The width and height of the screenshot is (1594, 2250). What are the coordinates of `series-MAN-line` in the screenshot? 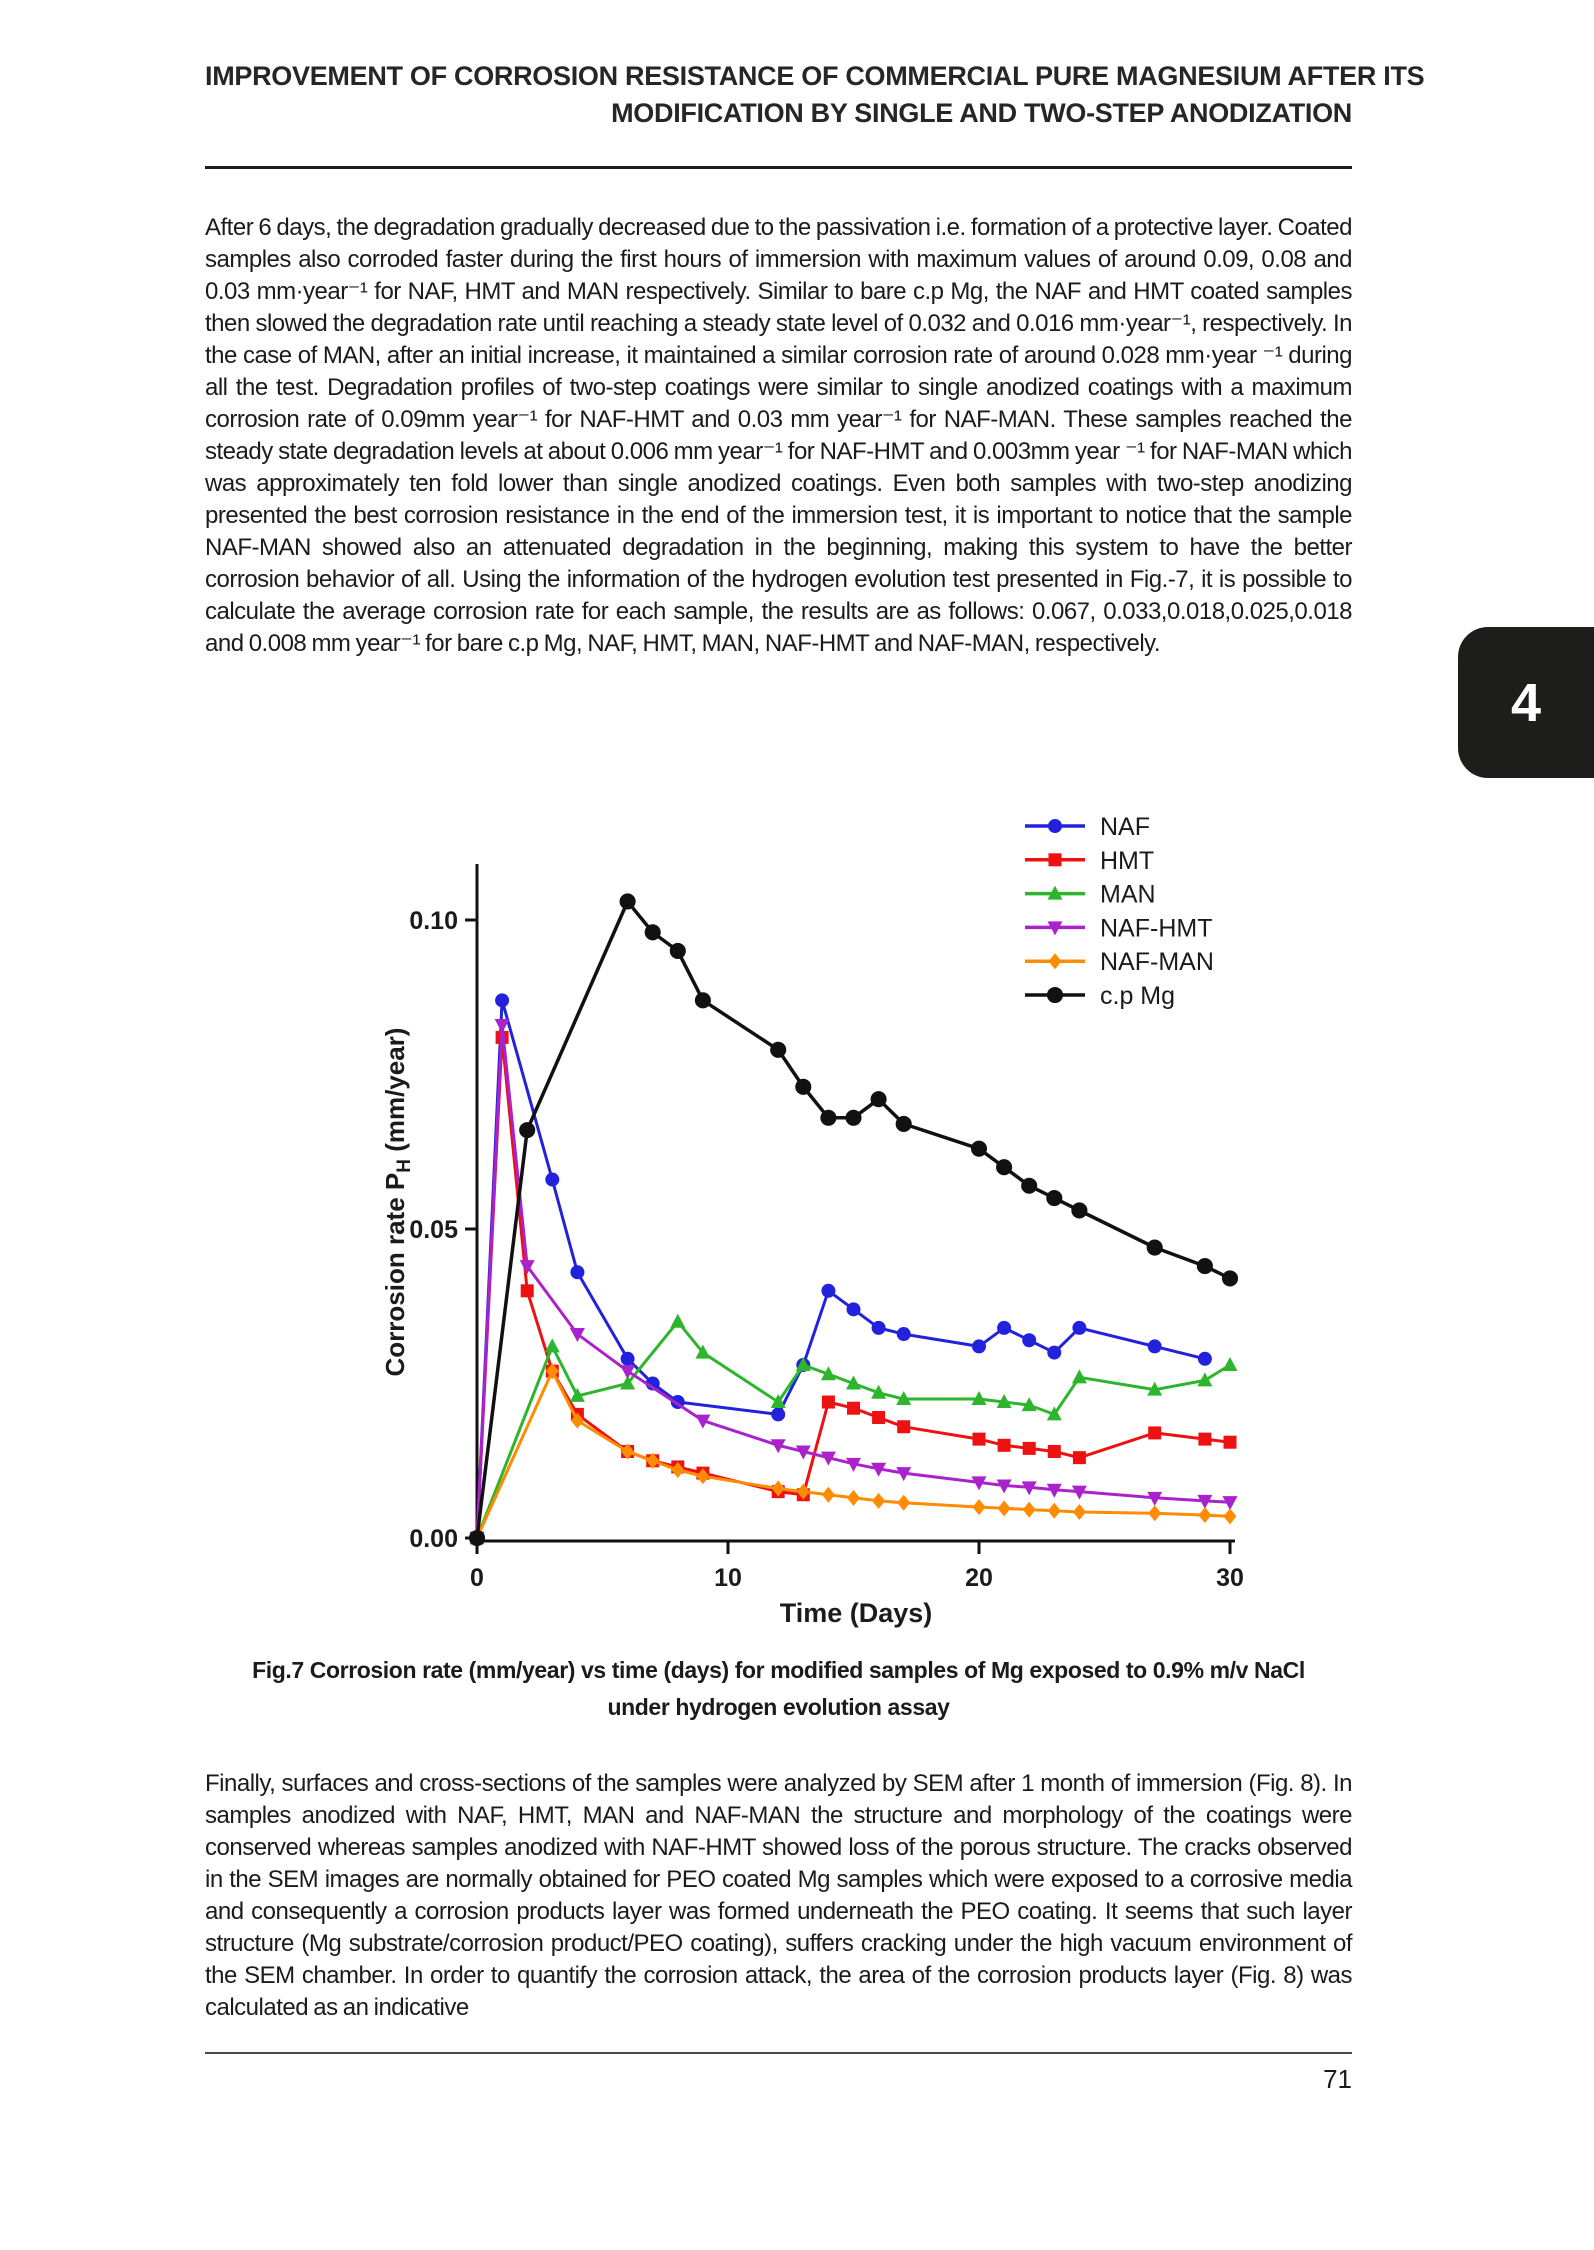 It's located at (853, 1429).